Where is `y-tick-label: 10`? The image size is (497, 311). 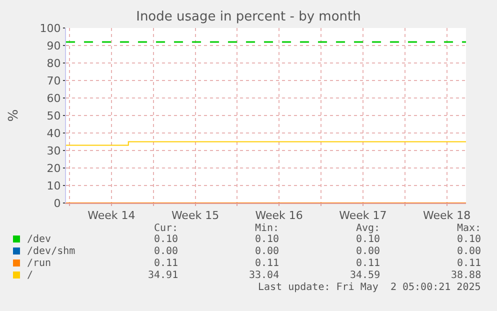 y-tick-label: 10 is located at coordinates (53, 185).